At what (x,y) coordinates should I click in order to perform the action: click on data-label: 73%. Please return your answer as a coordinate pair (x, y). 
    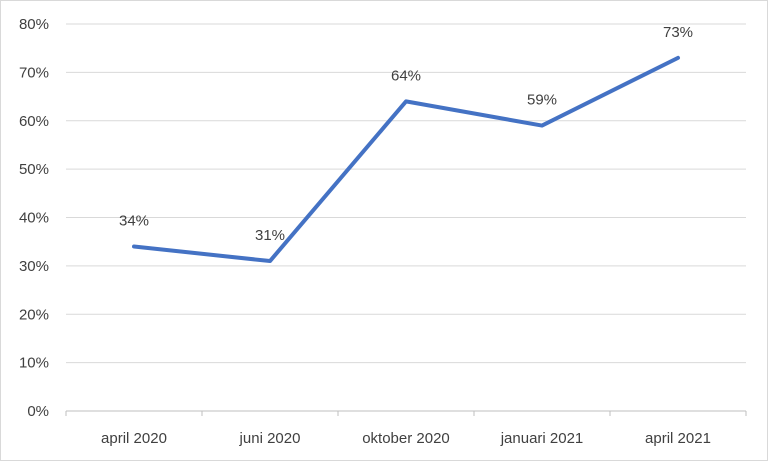
    Looking at the image, I should click on (678, 32).